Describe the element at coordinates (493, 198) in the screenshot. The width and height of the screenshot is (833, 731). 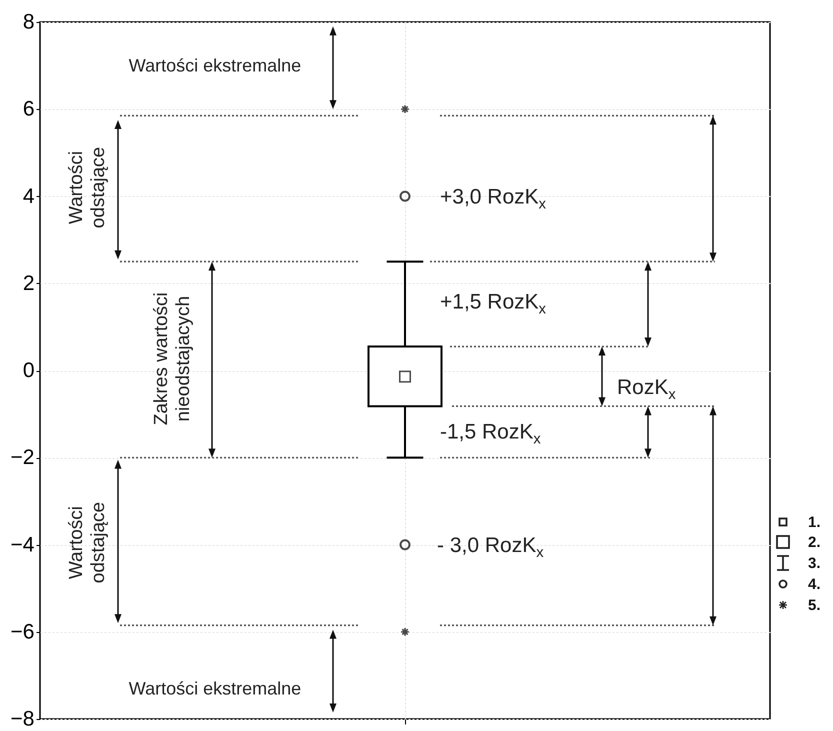
I see `annotation: +3,0 RozK$_{x}$` at that location.